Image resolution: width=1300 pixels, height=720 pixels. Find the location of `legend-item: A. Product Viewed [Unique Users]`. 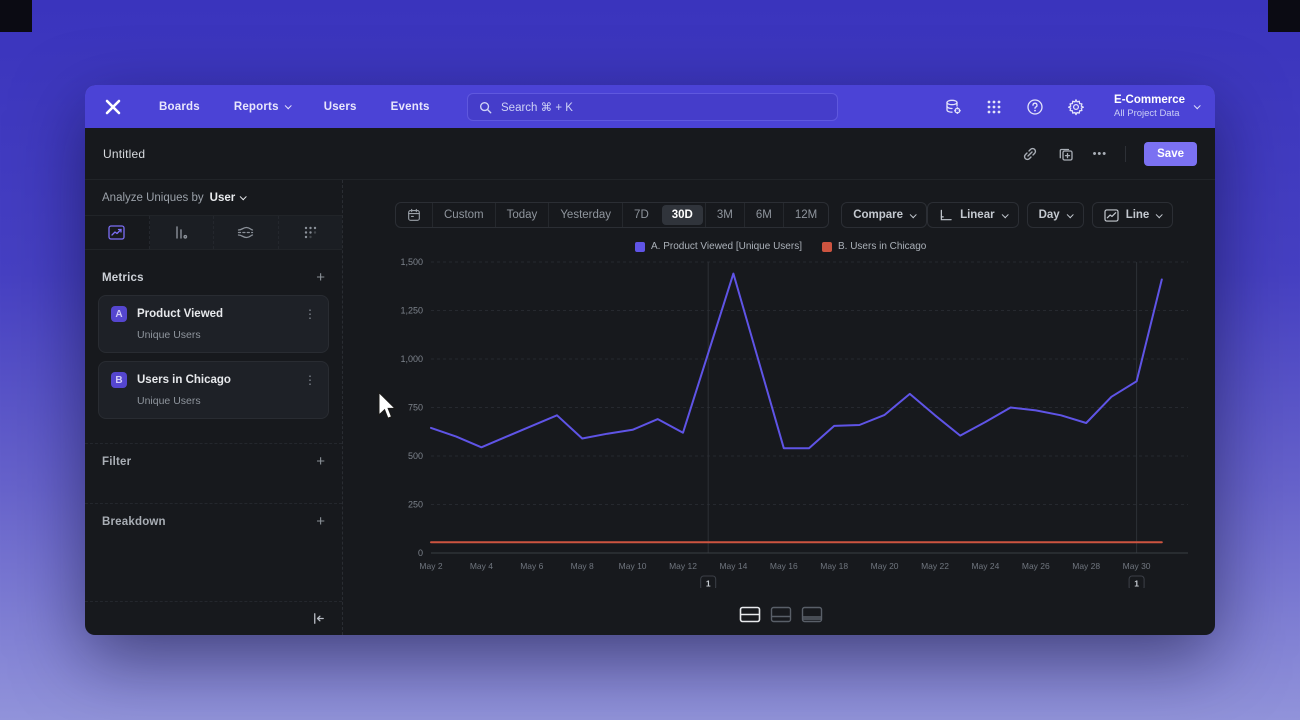

legend-item: A. Product Viewed [Unique Users] is located at coordinates (718, 246).